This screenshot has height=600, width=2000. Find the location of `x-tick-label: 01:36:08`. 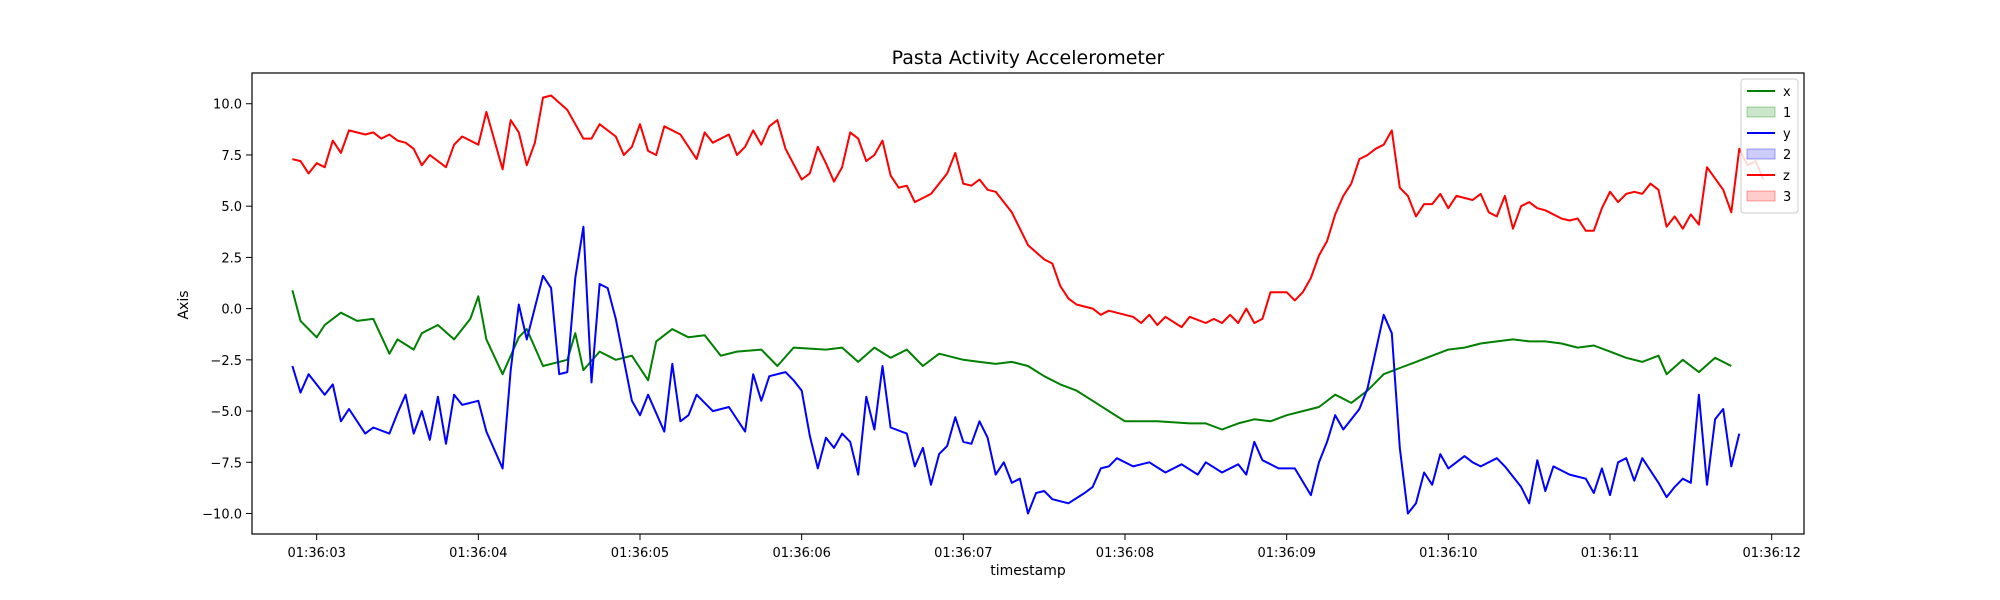

x-tick-label: 01:36:08 is located at coordinates (1125, 553).